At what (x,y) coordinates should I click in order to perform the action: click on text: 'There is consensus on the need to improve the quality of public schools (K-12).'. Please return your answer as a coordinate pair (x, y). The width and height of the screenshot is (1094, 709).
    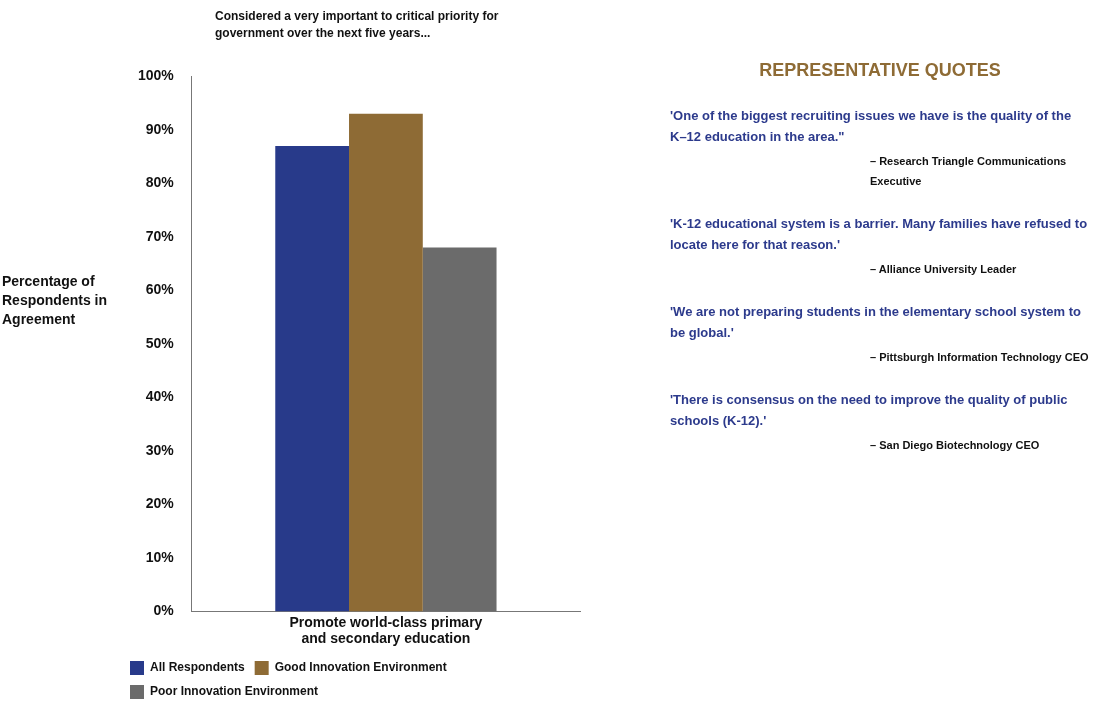
    Looking at the image, I should click on (869, 410).